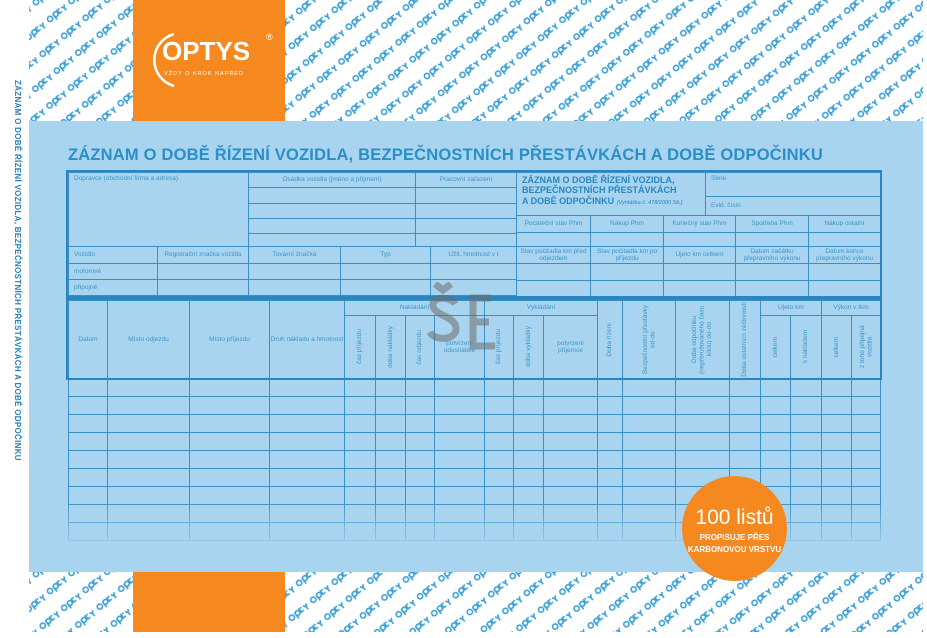 The image size is (927, 638). What do you see at coordinates (459, 346) in the screenshot?
I see `cell-label: potvrzení odesílatele` at bounding box center [459, 346].